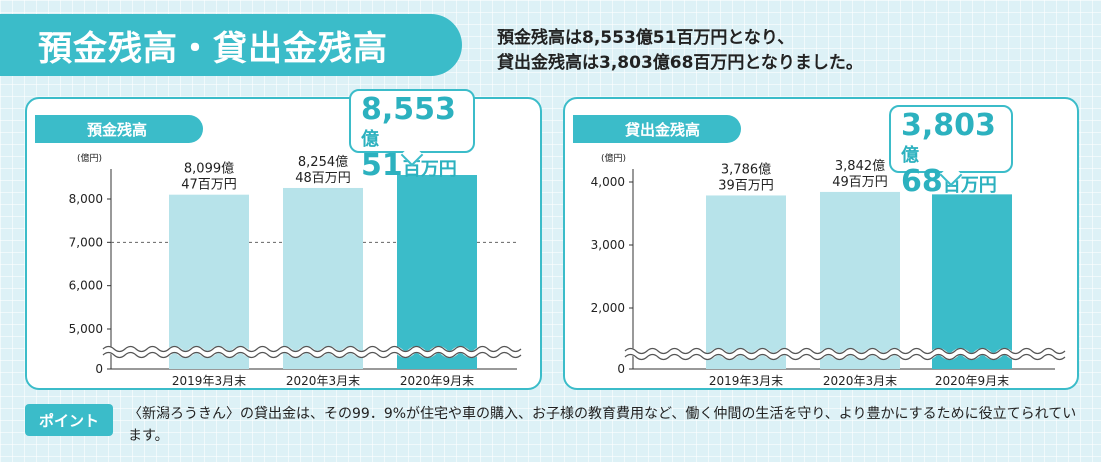 The width and height of the screenshot is (1101, 462). I want to click on loans-y-tick-label: 2,000, so click(608, 308).